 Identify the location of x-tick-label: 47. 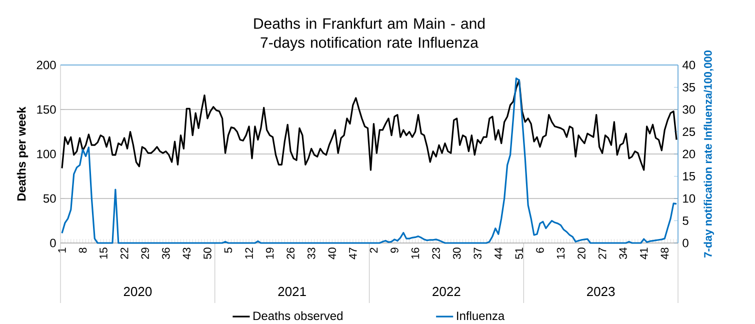
(353, 254).